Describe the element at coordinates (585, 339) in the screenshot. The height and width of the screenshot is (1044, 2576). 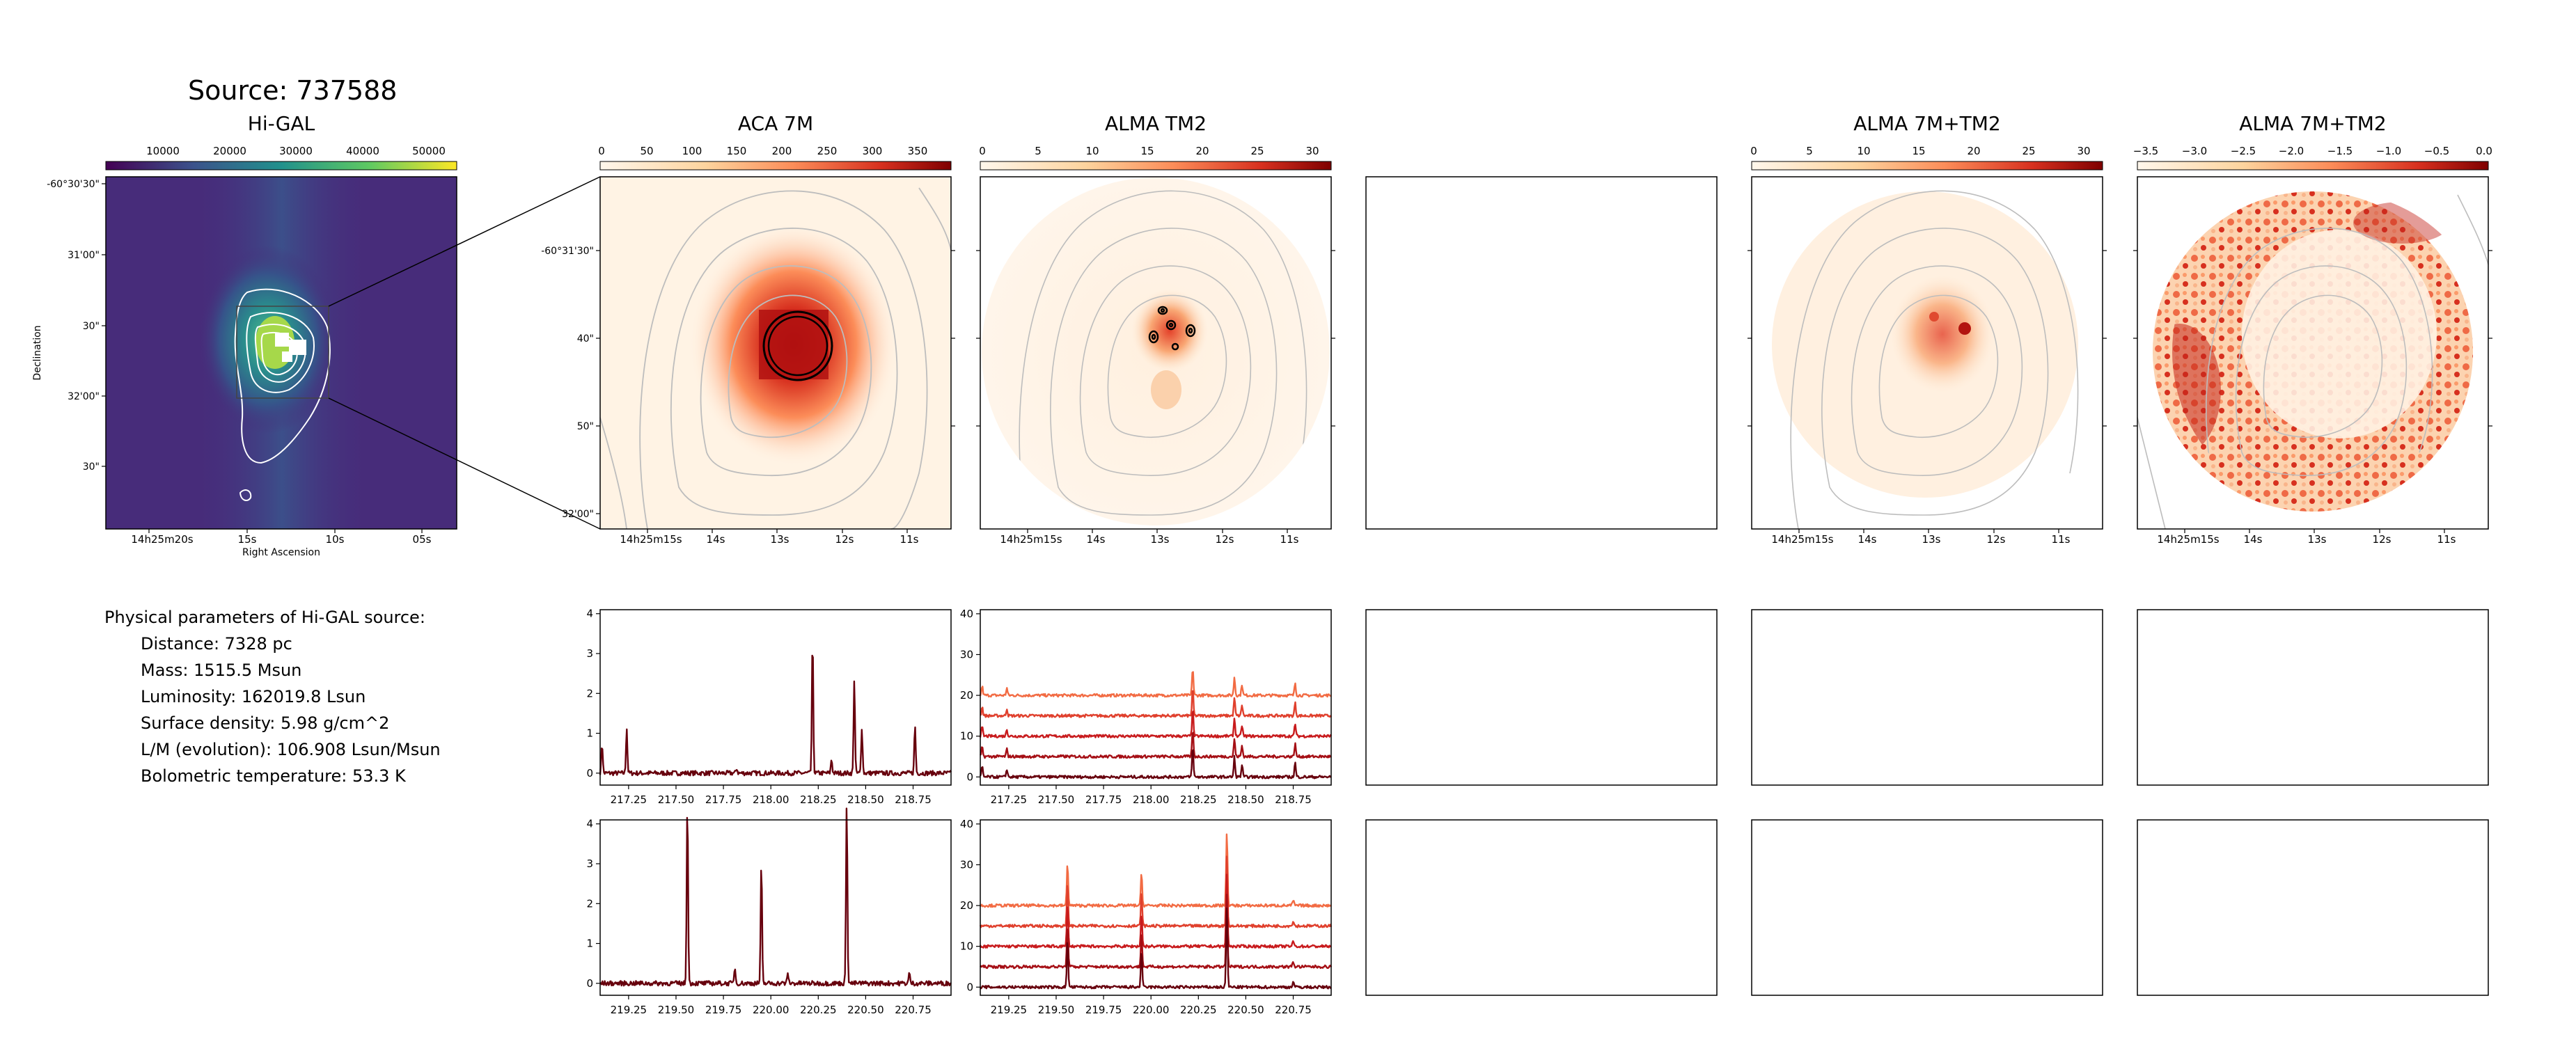
I see `aca-ytick: 40"` at that location.